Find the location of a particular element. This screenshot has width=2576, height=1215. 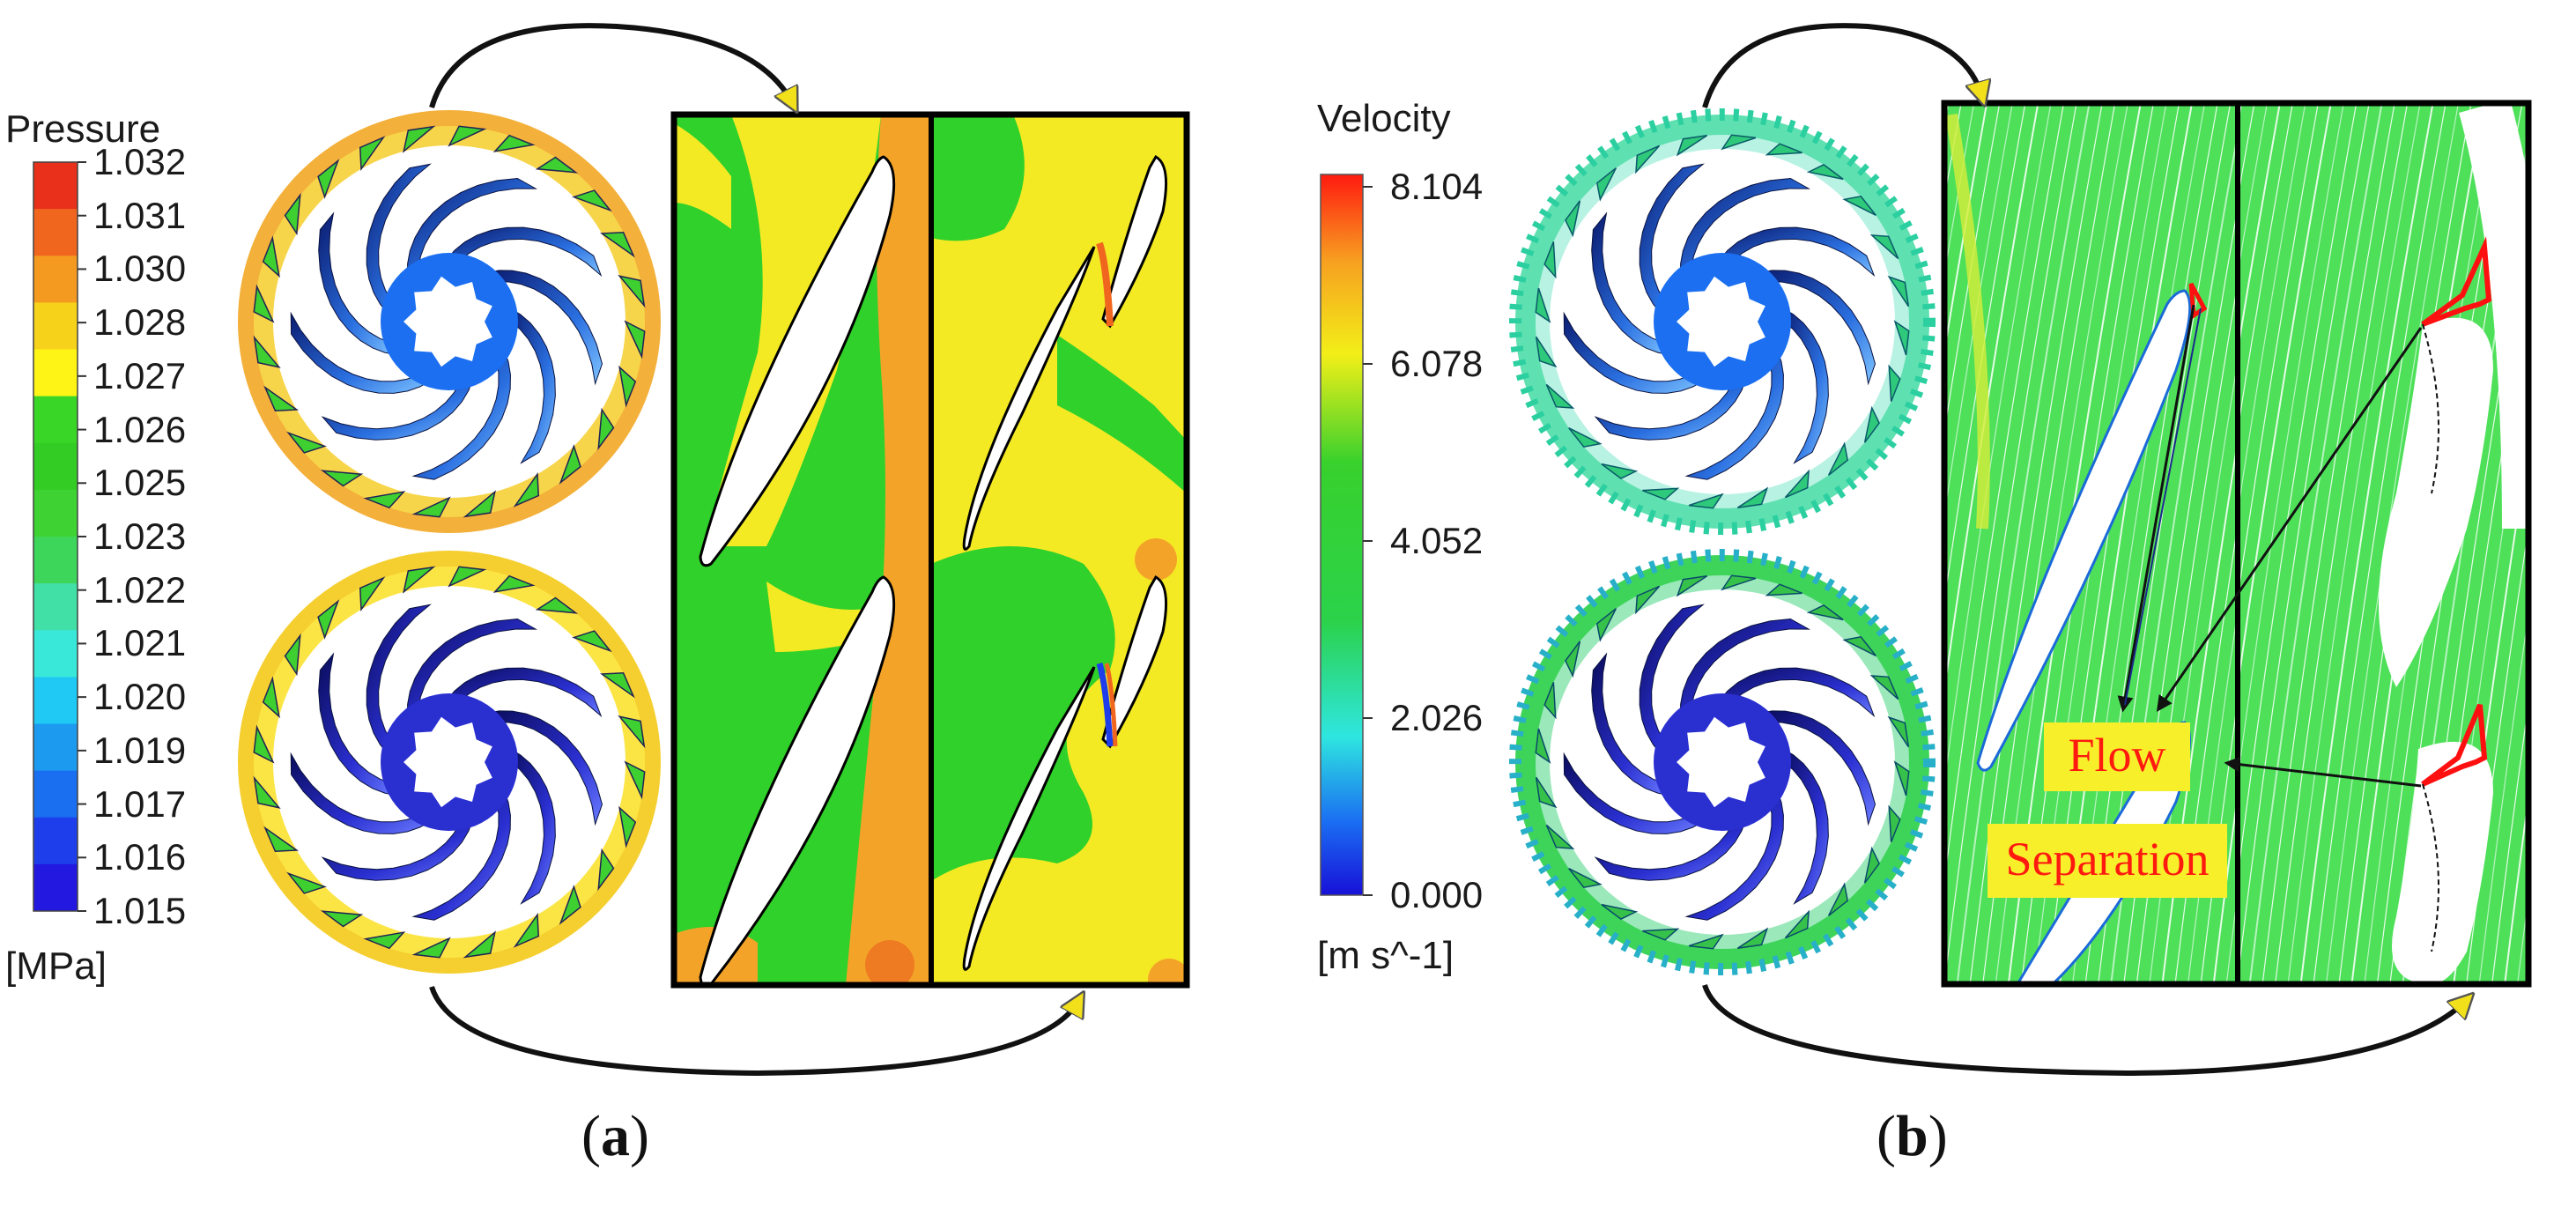

pressure-tick-label: 1.028 is located at coordinates (140, 322).